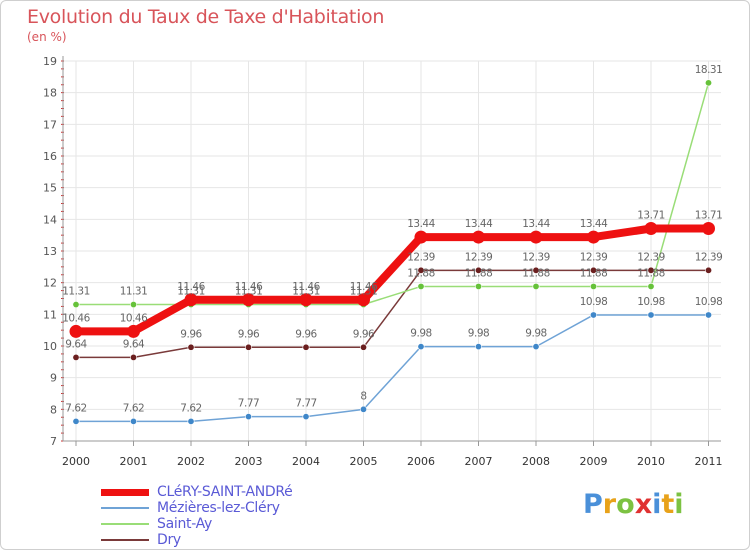  I want to click on legend-item: Saint-Ay, so click(197, 524).